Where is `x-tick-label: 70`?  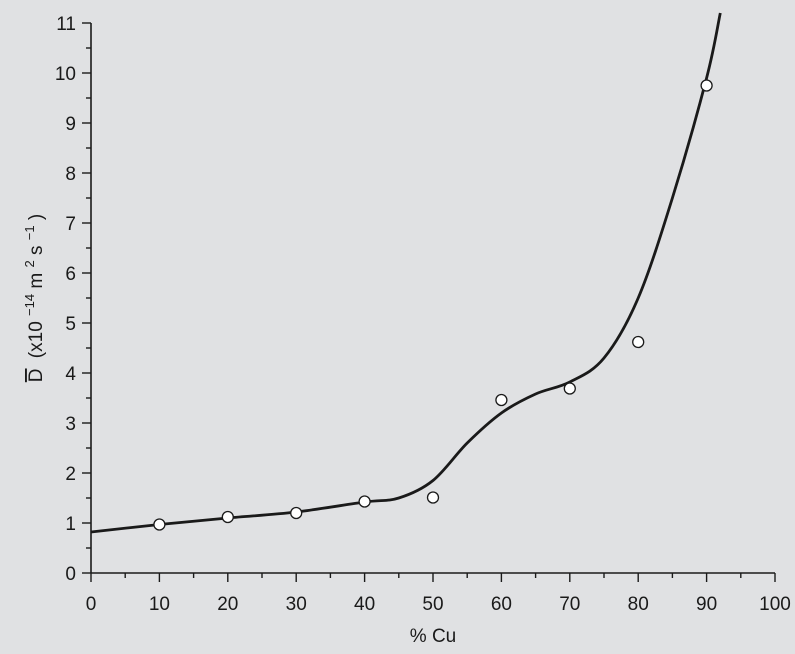 x-tick-label: 70 is located at coordinates (569, 604).